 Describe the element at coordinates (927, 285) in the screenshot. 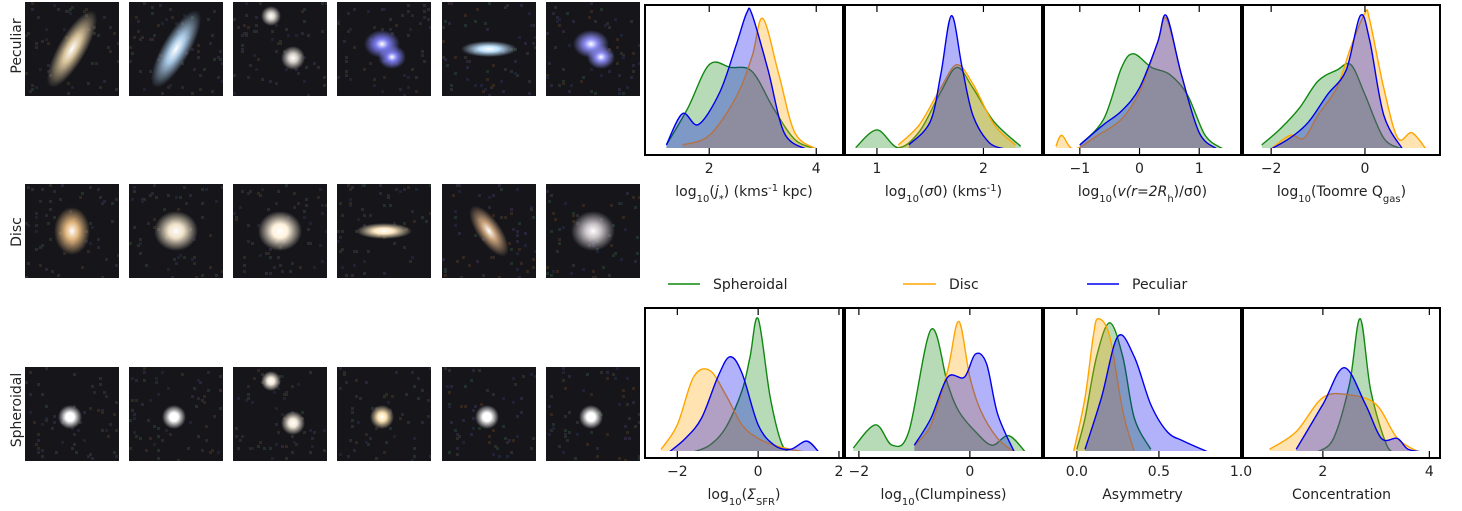

I see `legend: Spheroidal Disc Peculiar` at that location.